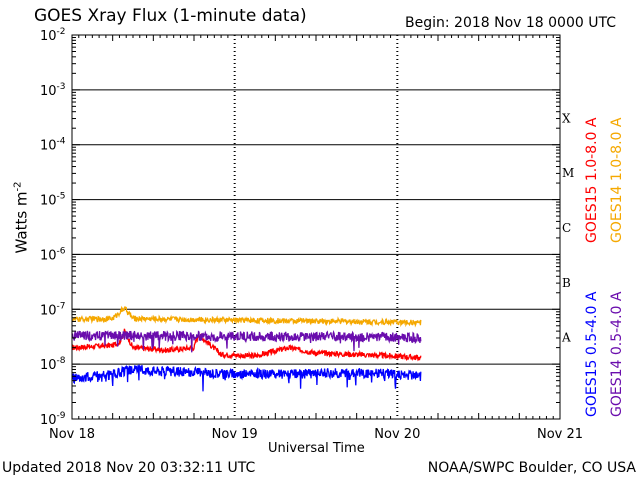 Image resolution: width=640 pixels, height=480 pixels. Describe the element at coordinates (53, 35) in the screenshot. I see `y-tick-label: 10⁻²` at that location.